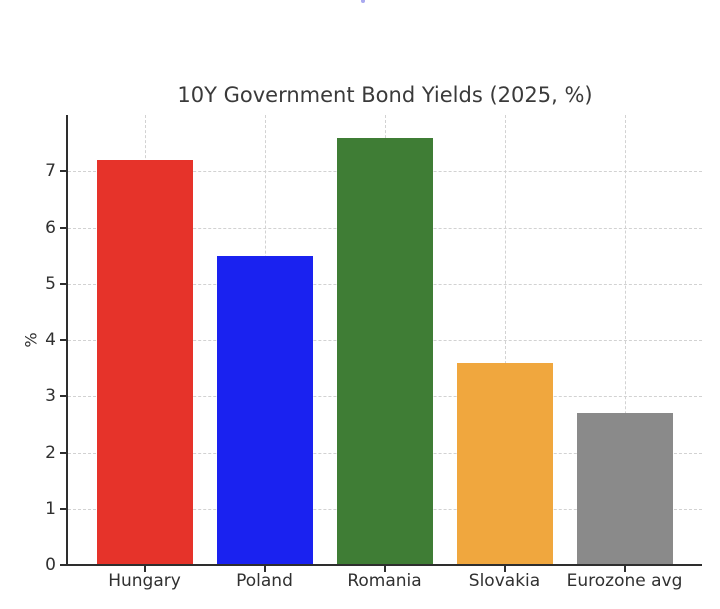  I want to click on top-edge-artifact, so click(363, 1).